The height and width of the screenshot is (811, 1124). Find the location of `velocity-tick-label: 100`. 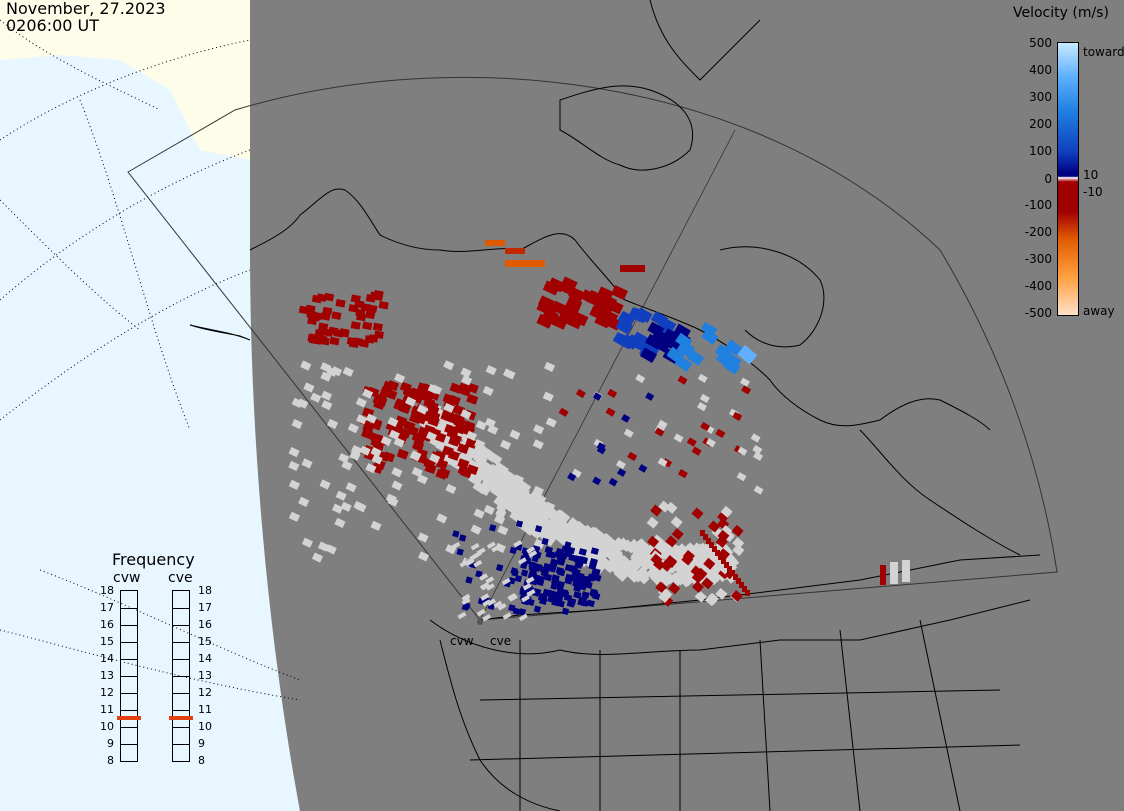

velocity-tick-label: 100 is located at coordinates (1040, 151).